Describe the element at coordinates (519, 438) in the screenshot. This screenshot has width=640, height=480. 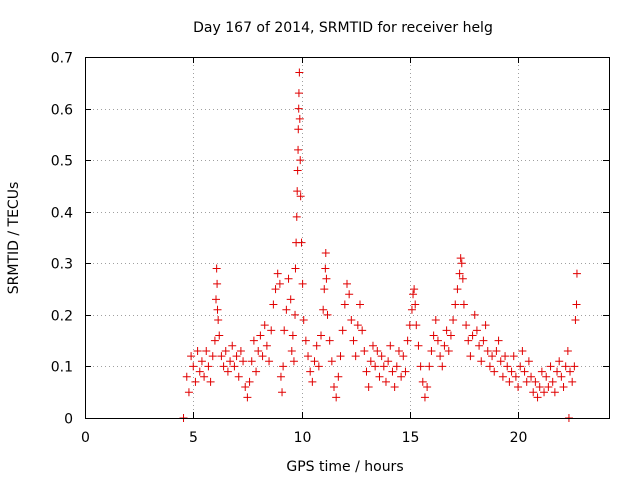
I see `x-tick-label: 20` at that location.